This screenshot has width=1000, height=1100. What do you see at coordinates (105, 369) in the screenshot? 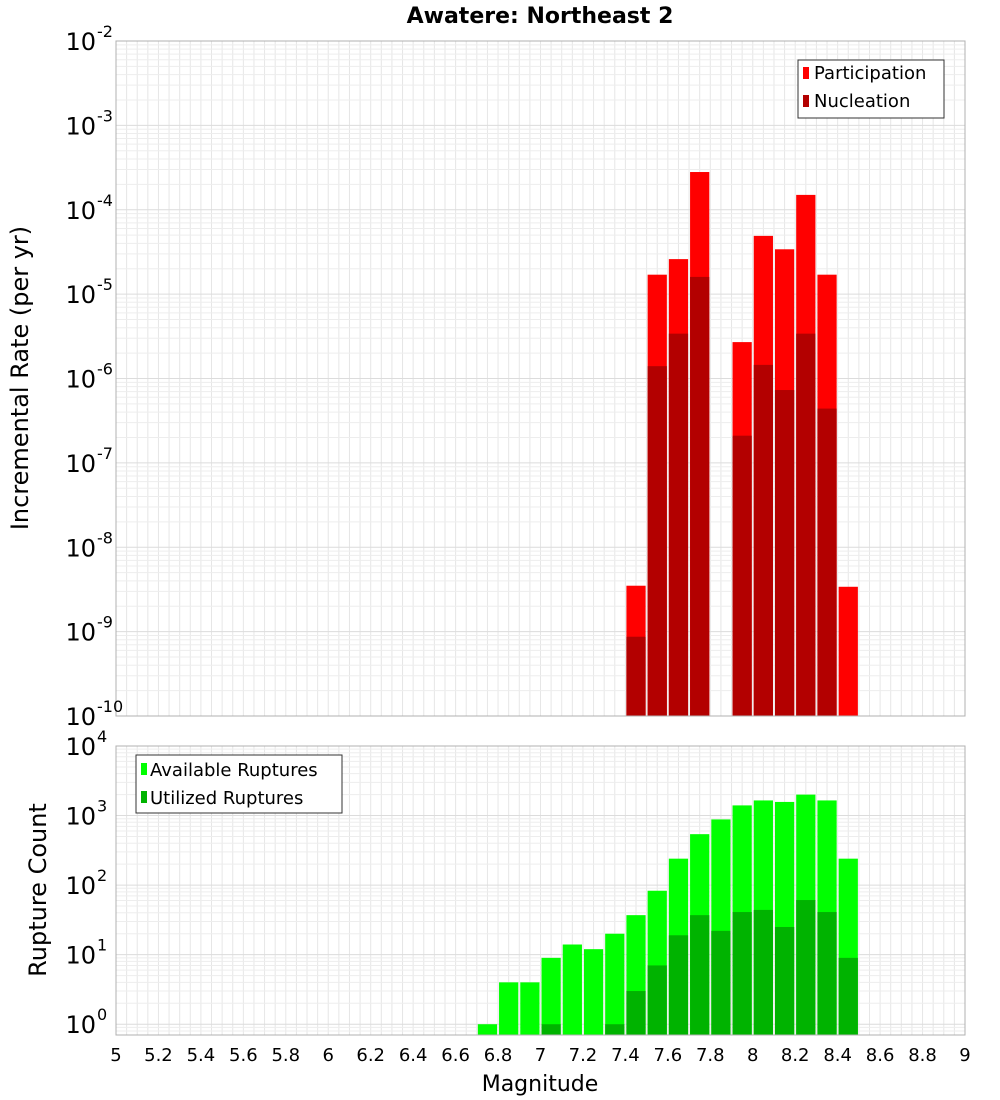
I see `rate-y-tick-exponent: -6` at bounding box center [105, 369].